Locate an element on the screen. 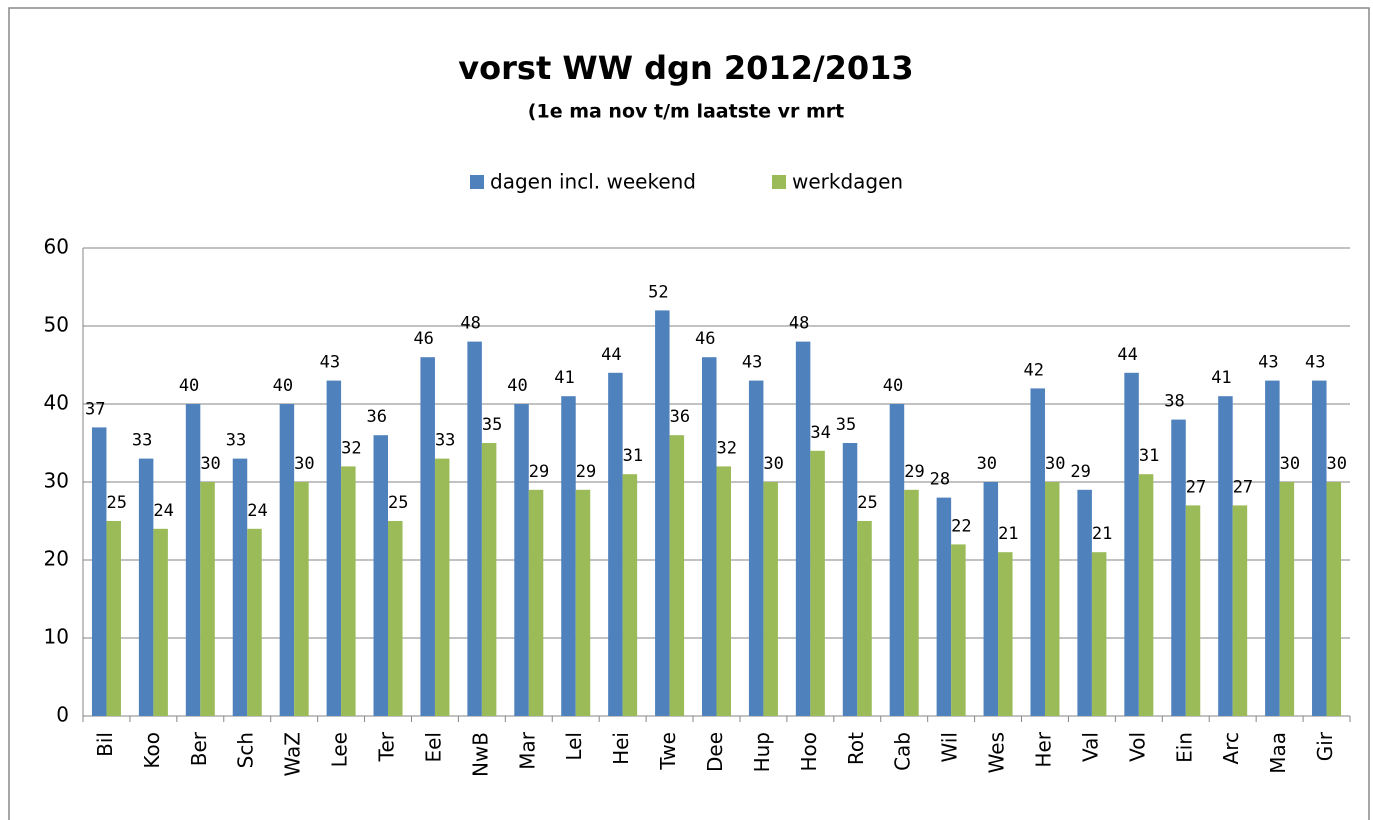 Image resolution: width=1373 pixels, height=820 pixels. x-tick-label: Rot is located at coordinates (856, 748).